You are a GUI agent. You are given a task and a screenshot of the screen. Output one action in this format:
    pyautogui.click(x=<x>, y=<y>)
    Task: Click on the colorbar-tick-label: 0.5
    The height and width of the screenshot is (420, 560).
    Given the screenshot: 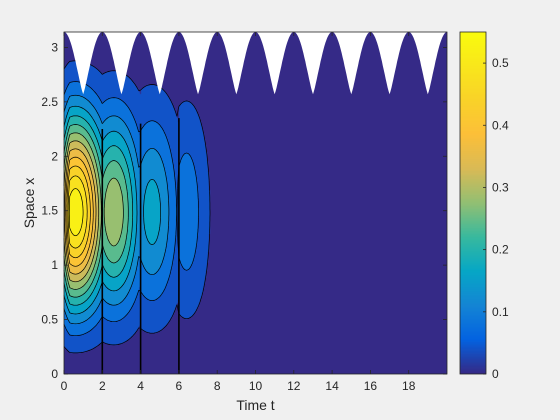 What is the action you would take?
    pyautogui.click(x=500, y=63)
    